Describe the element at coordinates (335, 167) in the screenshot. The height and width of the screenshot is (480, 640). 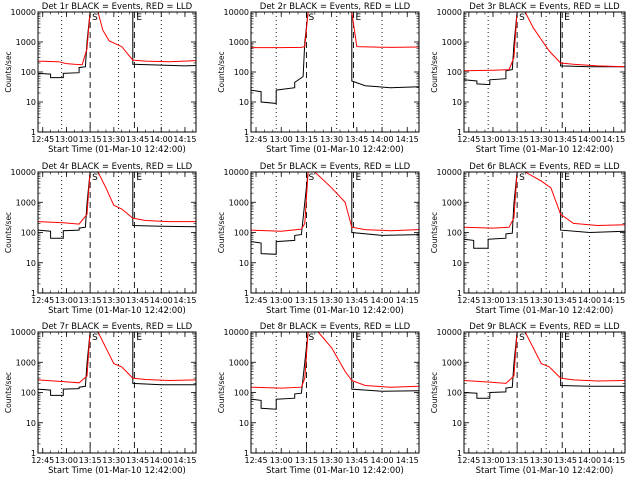
I see `panel-title: Det 5r BLACK = Events, RED = LLD` at that location.